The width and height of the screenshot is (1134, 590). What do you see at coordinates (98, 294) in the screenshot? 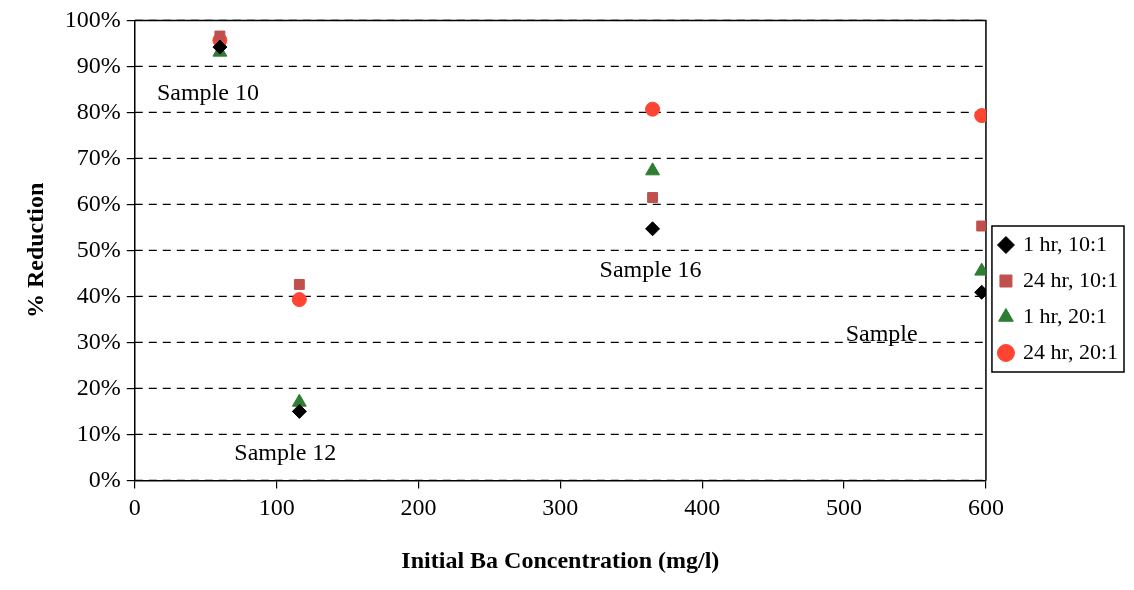
I see `y-tick-label: 40%` at bounding box center [98, 294].